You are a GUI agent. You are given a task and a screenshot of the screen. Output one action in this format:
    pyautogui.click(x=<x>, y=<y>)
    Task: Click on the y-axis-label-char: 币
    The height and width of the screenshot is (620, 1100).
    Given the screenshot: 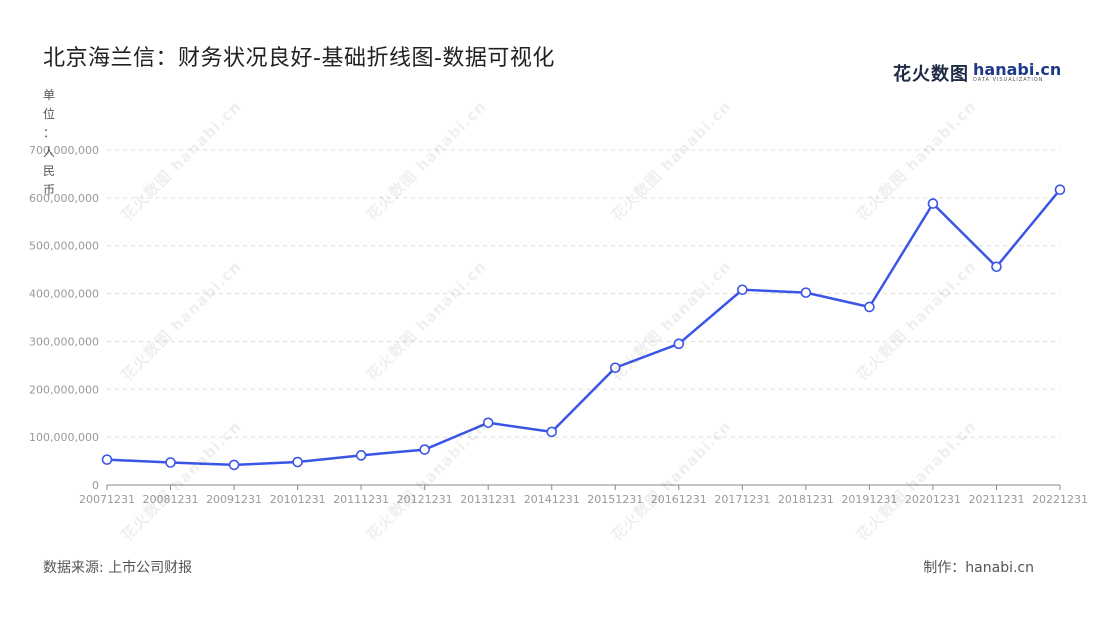 What is the action you would take?
    pyautogui.click(x=48, y=190)
    